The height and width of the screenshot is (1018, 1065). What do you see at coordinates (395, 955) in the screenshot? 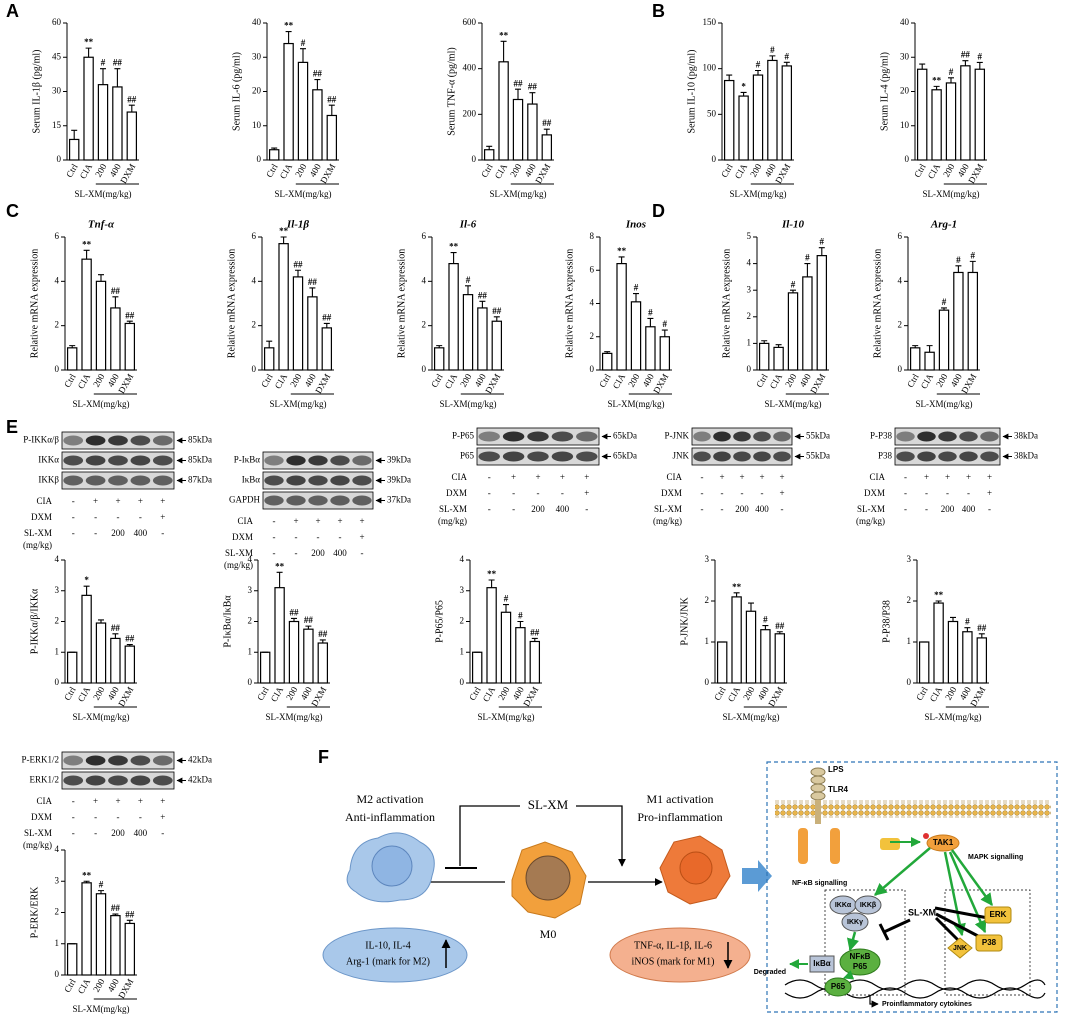
I see `m2-marker-bubble` at bounding box center [395, 955].